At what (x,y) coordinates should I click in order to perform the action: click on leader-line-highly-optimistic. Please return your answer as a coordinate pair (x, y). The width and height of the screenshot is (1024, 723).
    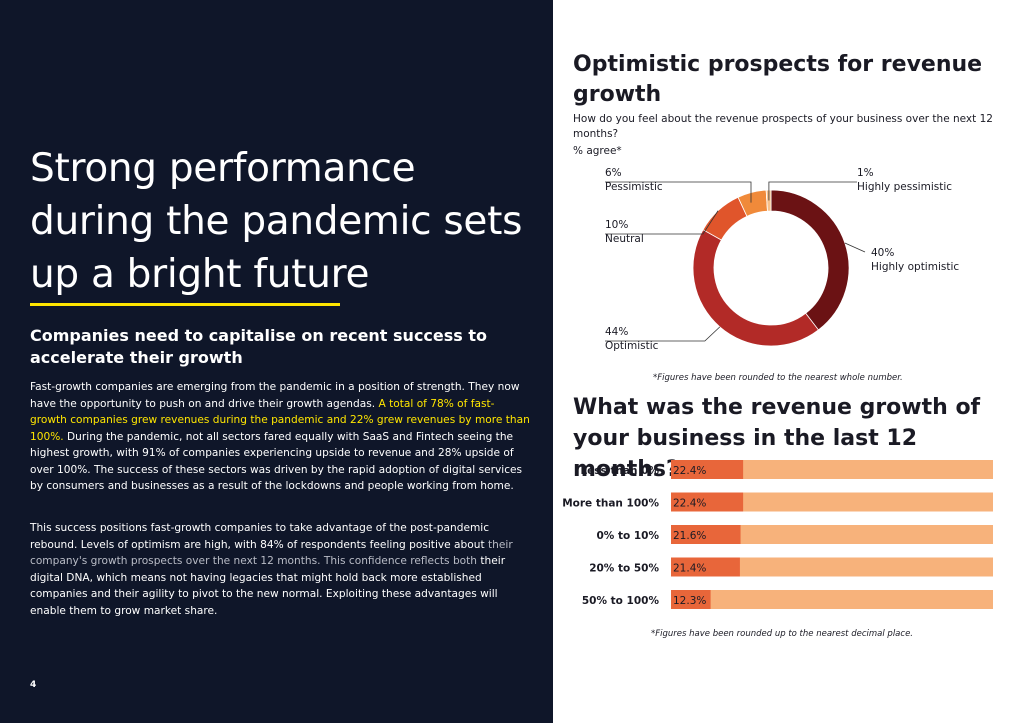
    Looking at the image, I should click on (855, 247).